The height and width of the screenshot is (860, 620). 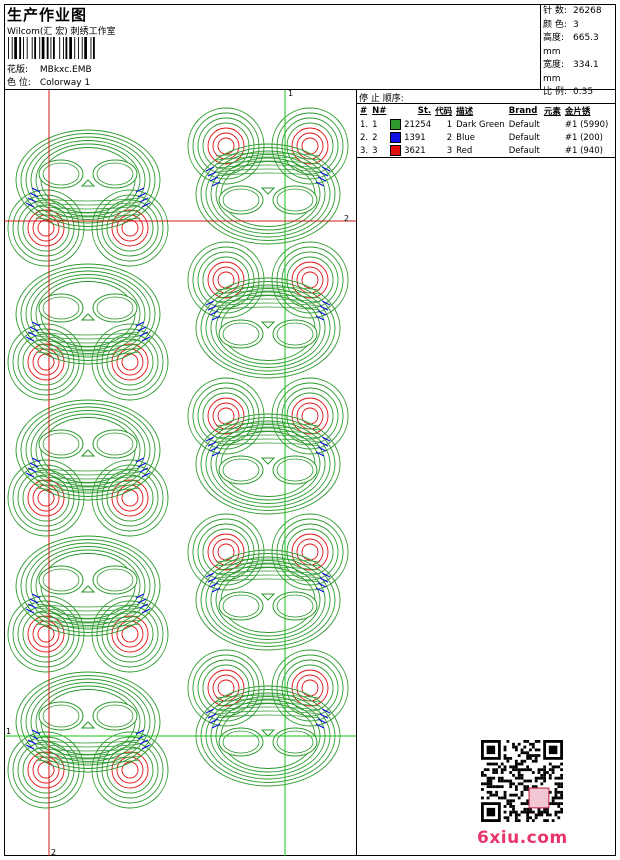 What do you see at coordinates (364, 124) in the screenshot?
I see `row-num: 1.` at bounding box center [364, 124].